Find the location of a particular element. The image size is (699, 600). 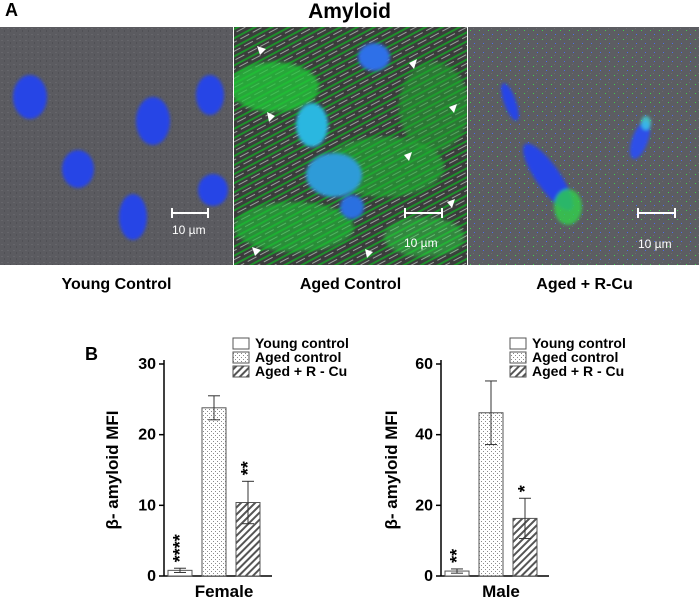

micrograph-aged-rcu: 10 µm is located at coordinates (583, 146).